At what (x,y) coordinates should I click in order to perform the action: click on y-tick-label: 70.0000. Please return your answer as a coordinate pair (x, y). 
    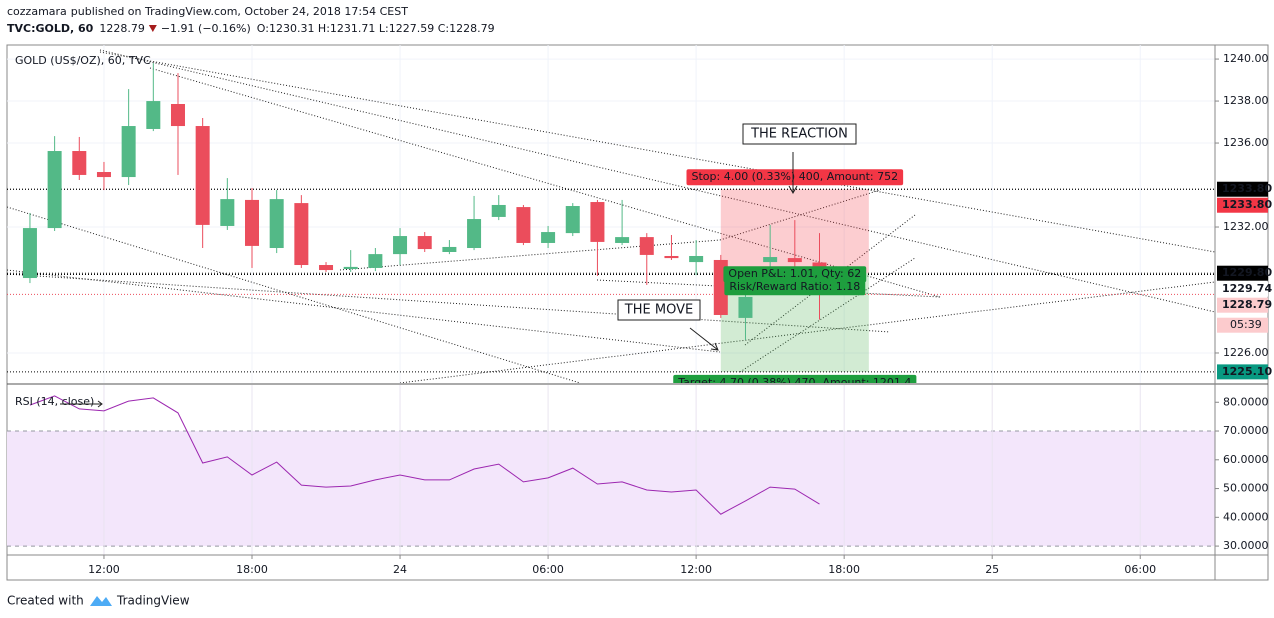
    Looking at the image, I should click on (1246, 430).